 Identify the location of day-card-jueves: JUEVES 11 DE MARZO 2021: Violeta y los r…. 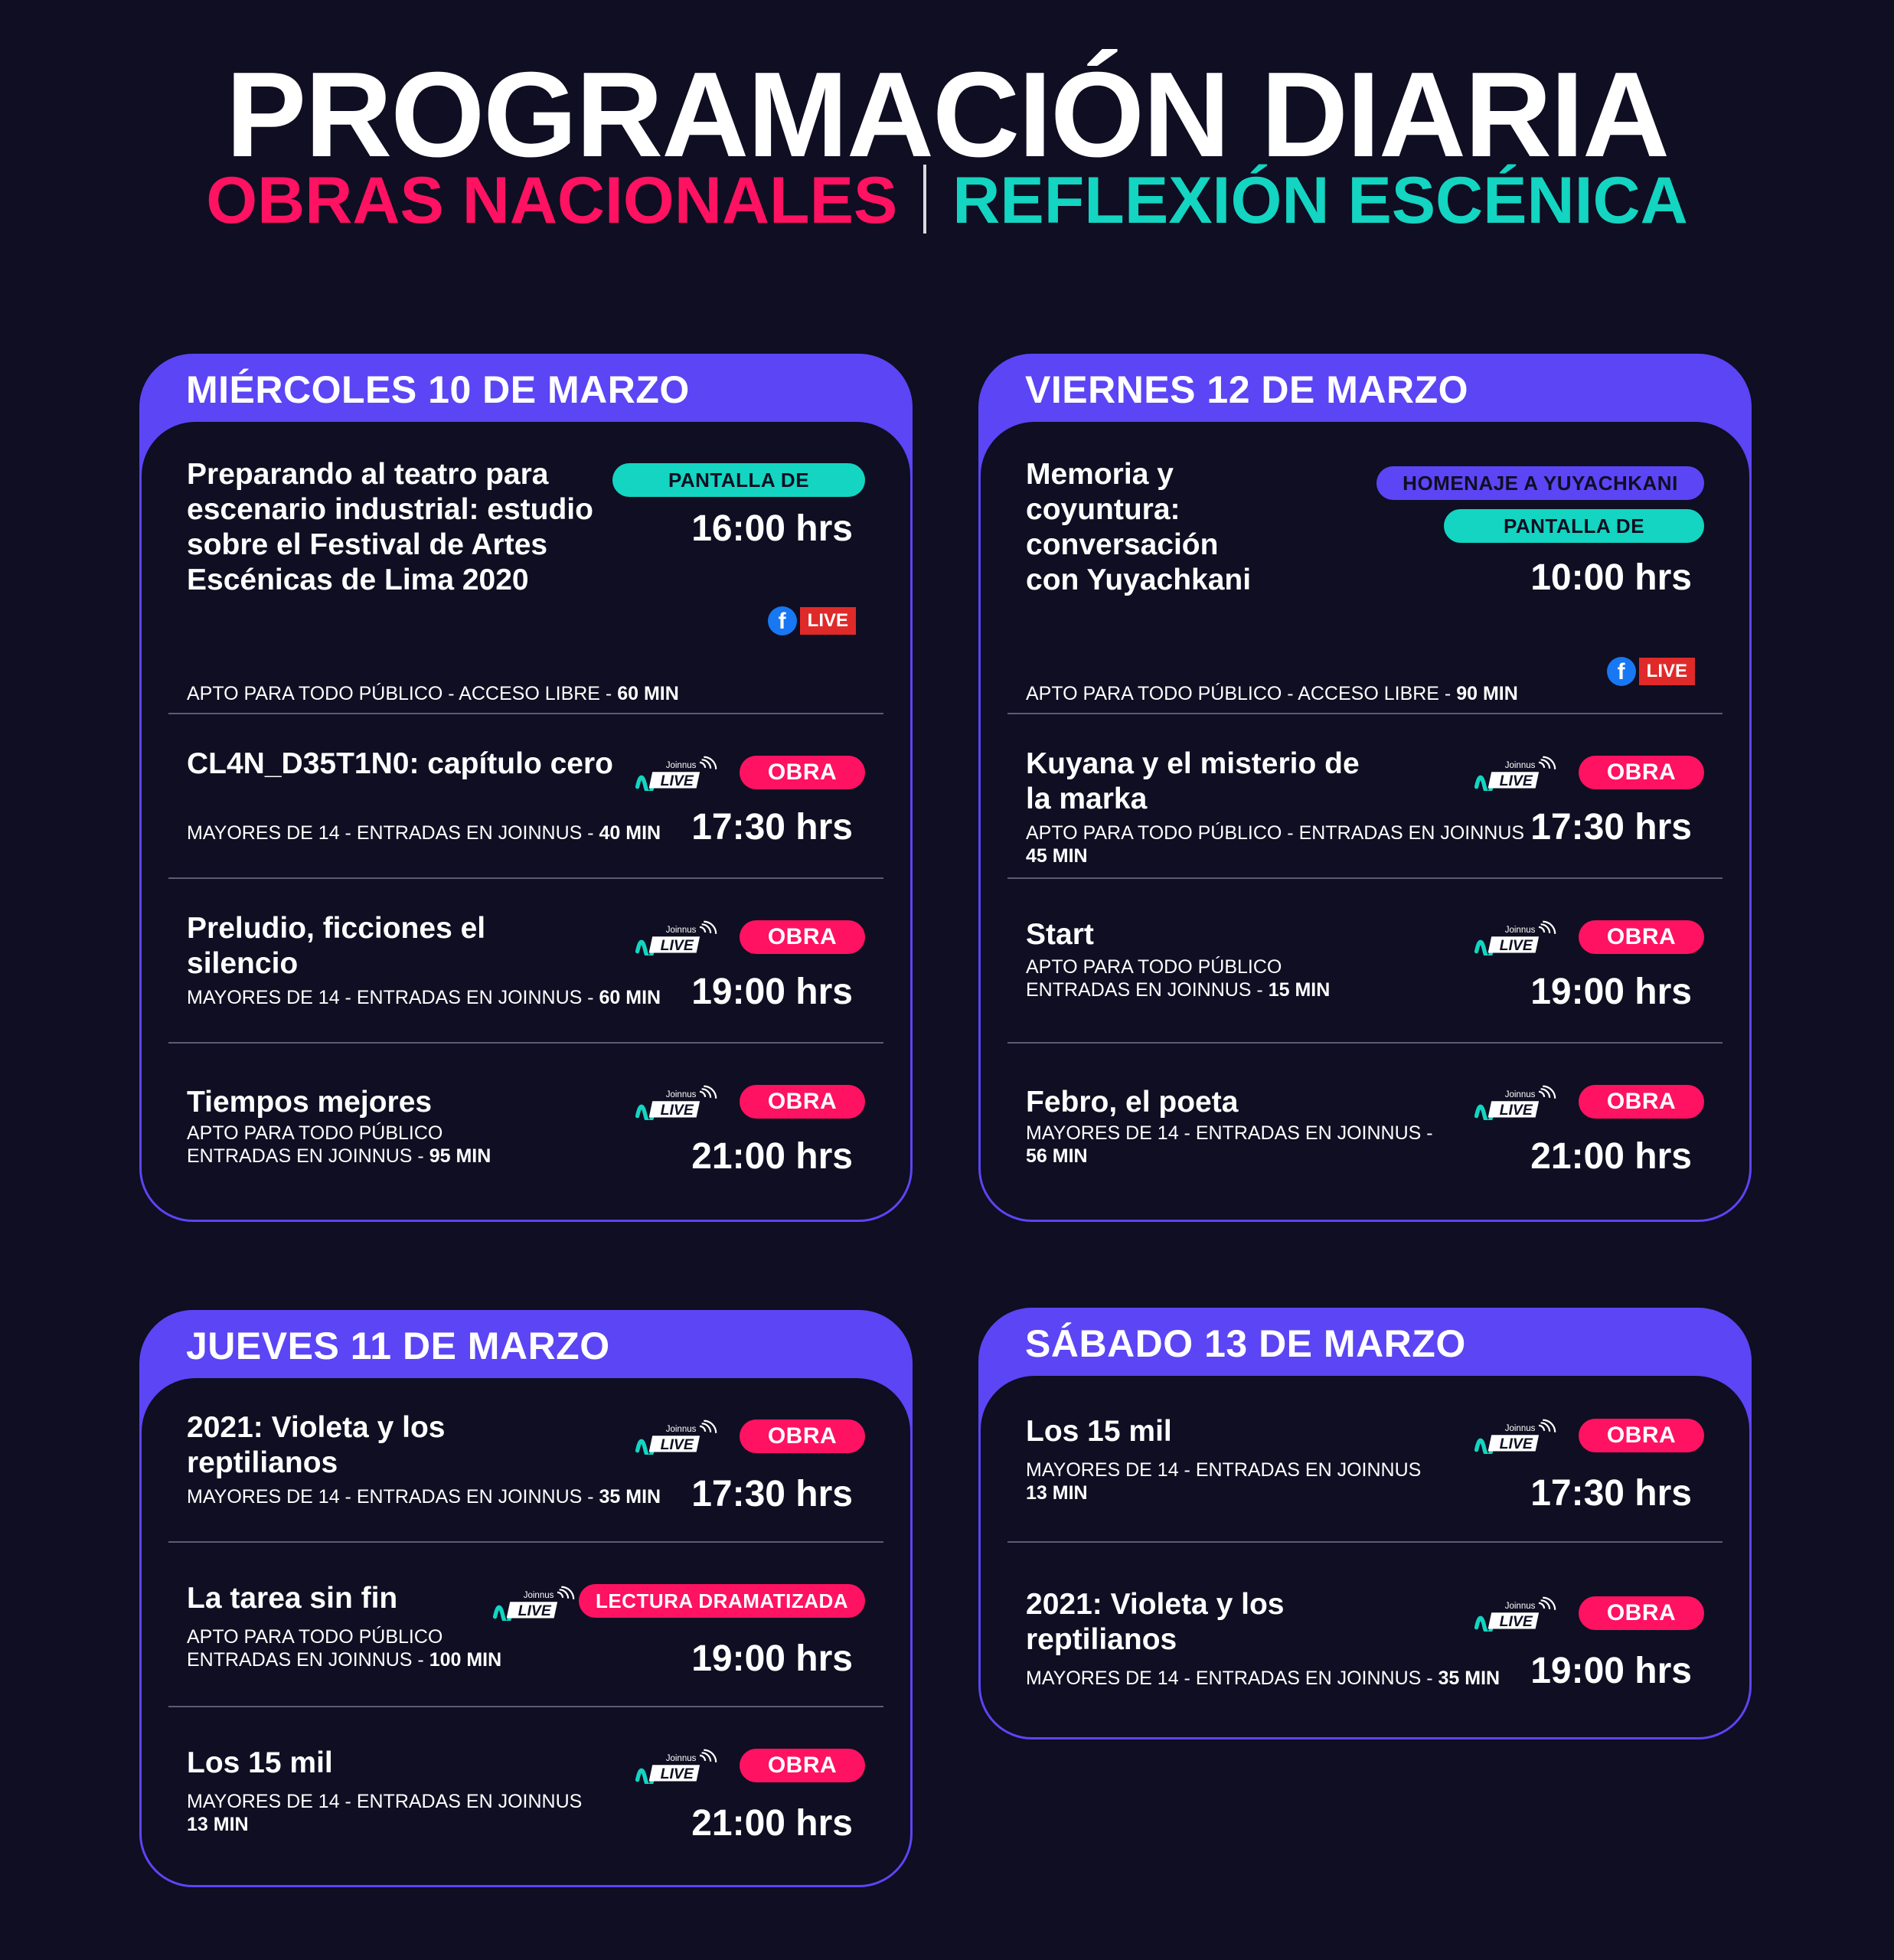
(526, 1598).